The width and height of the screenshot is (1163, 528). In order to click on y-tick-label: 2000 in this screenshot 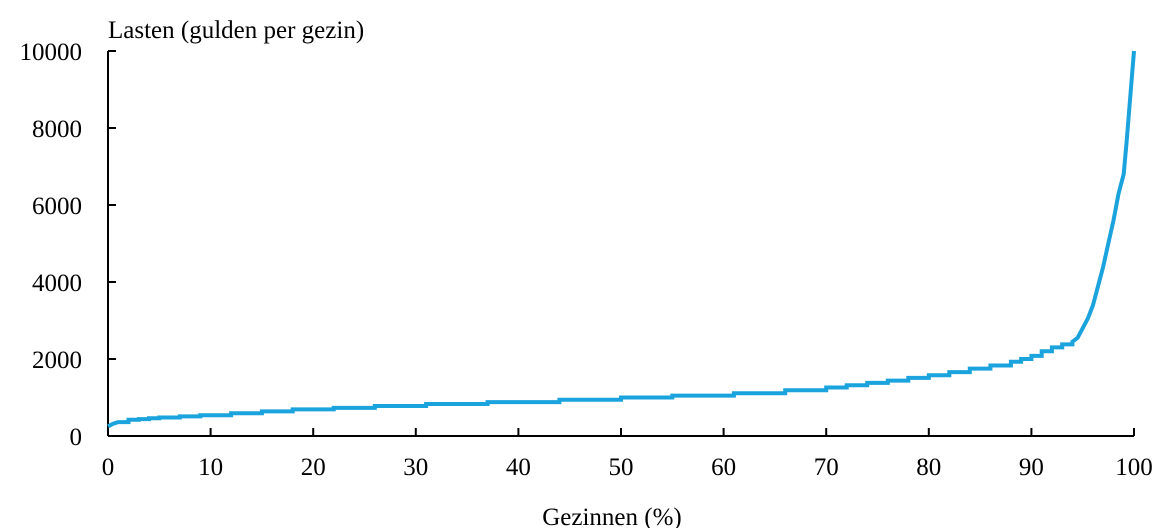, I will do `click(57, 360)`.